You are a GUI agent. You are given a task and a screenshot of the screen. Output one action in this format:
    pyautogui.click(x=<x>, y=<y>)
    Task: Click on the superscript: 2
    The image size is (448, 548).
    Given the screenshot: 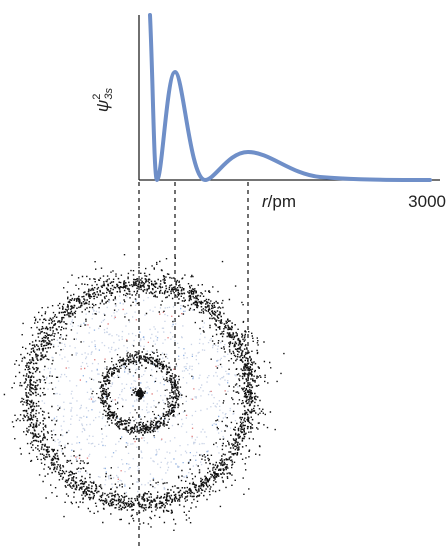 What is the action you would take?
    pyautogui.click(x=97, y=97)
    